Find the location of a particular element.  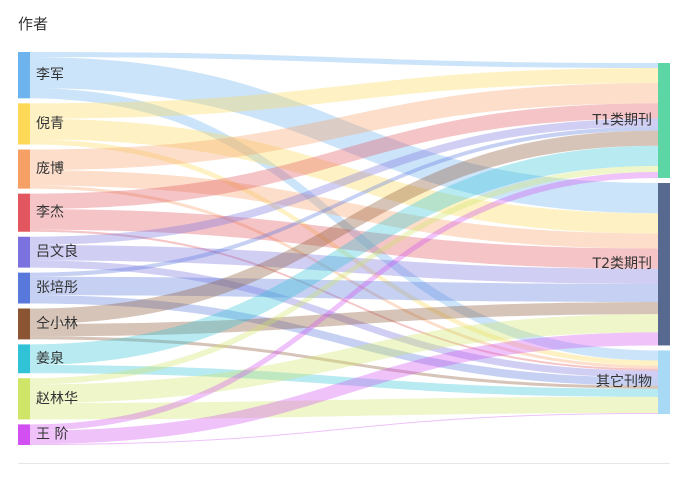

source-node-label: 仝小林 is located at coordinates (57, 324).